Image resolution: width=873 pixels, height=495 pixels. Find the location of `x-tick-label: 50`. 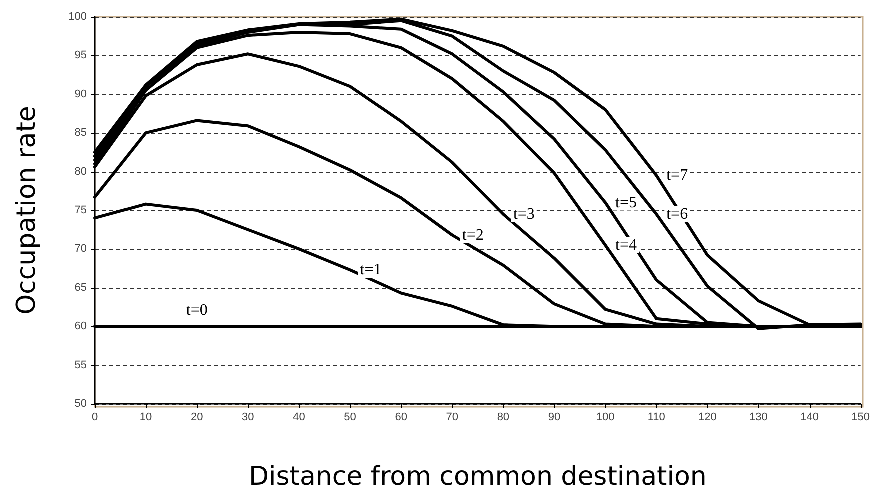

x-tick-label: 50 is located at coordinates (350, 418).